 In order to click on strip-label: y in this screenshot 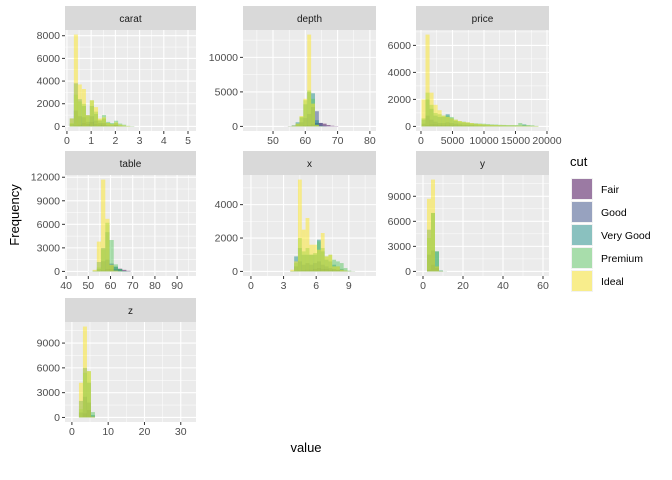, I will do `click(482, 164)`.